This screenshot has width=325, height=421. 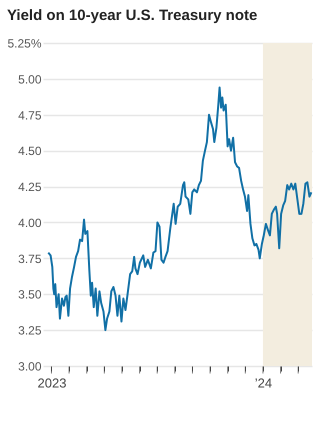 I want to click on y-tick-label: 4.75, so click(x=30, y=115).